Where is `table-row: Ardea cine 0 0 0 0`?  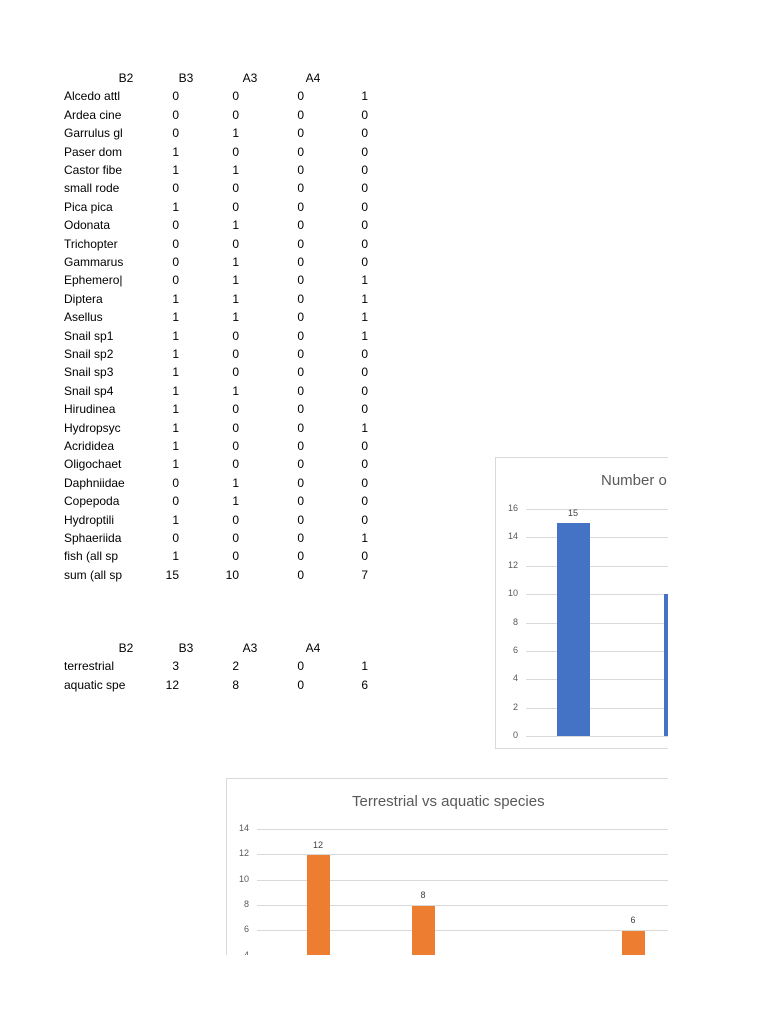 table-row: Ardea cine 0 0 0 0 is located at coordinates (215, 115).